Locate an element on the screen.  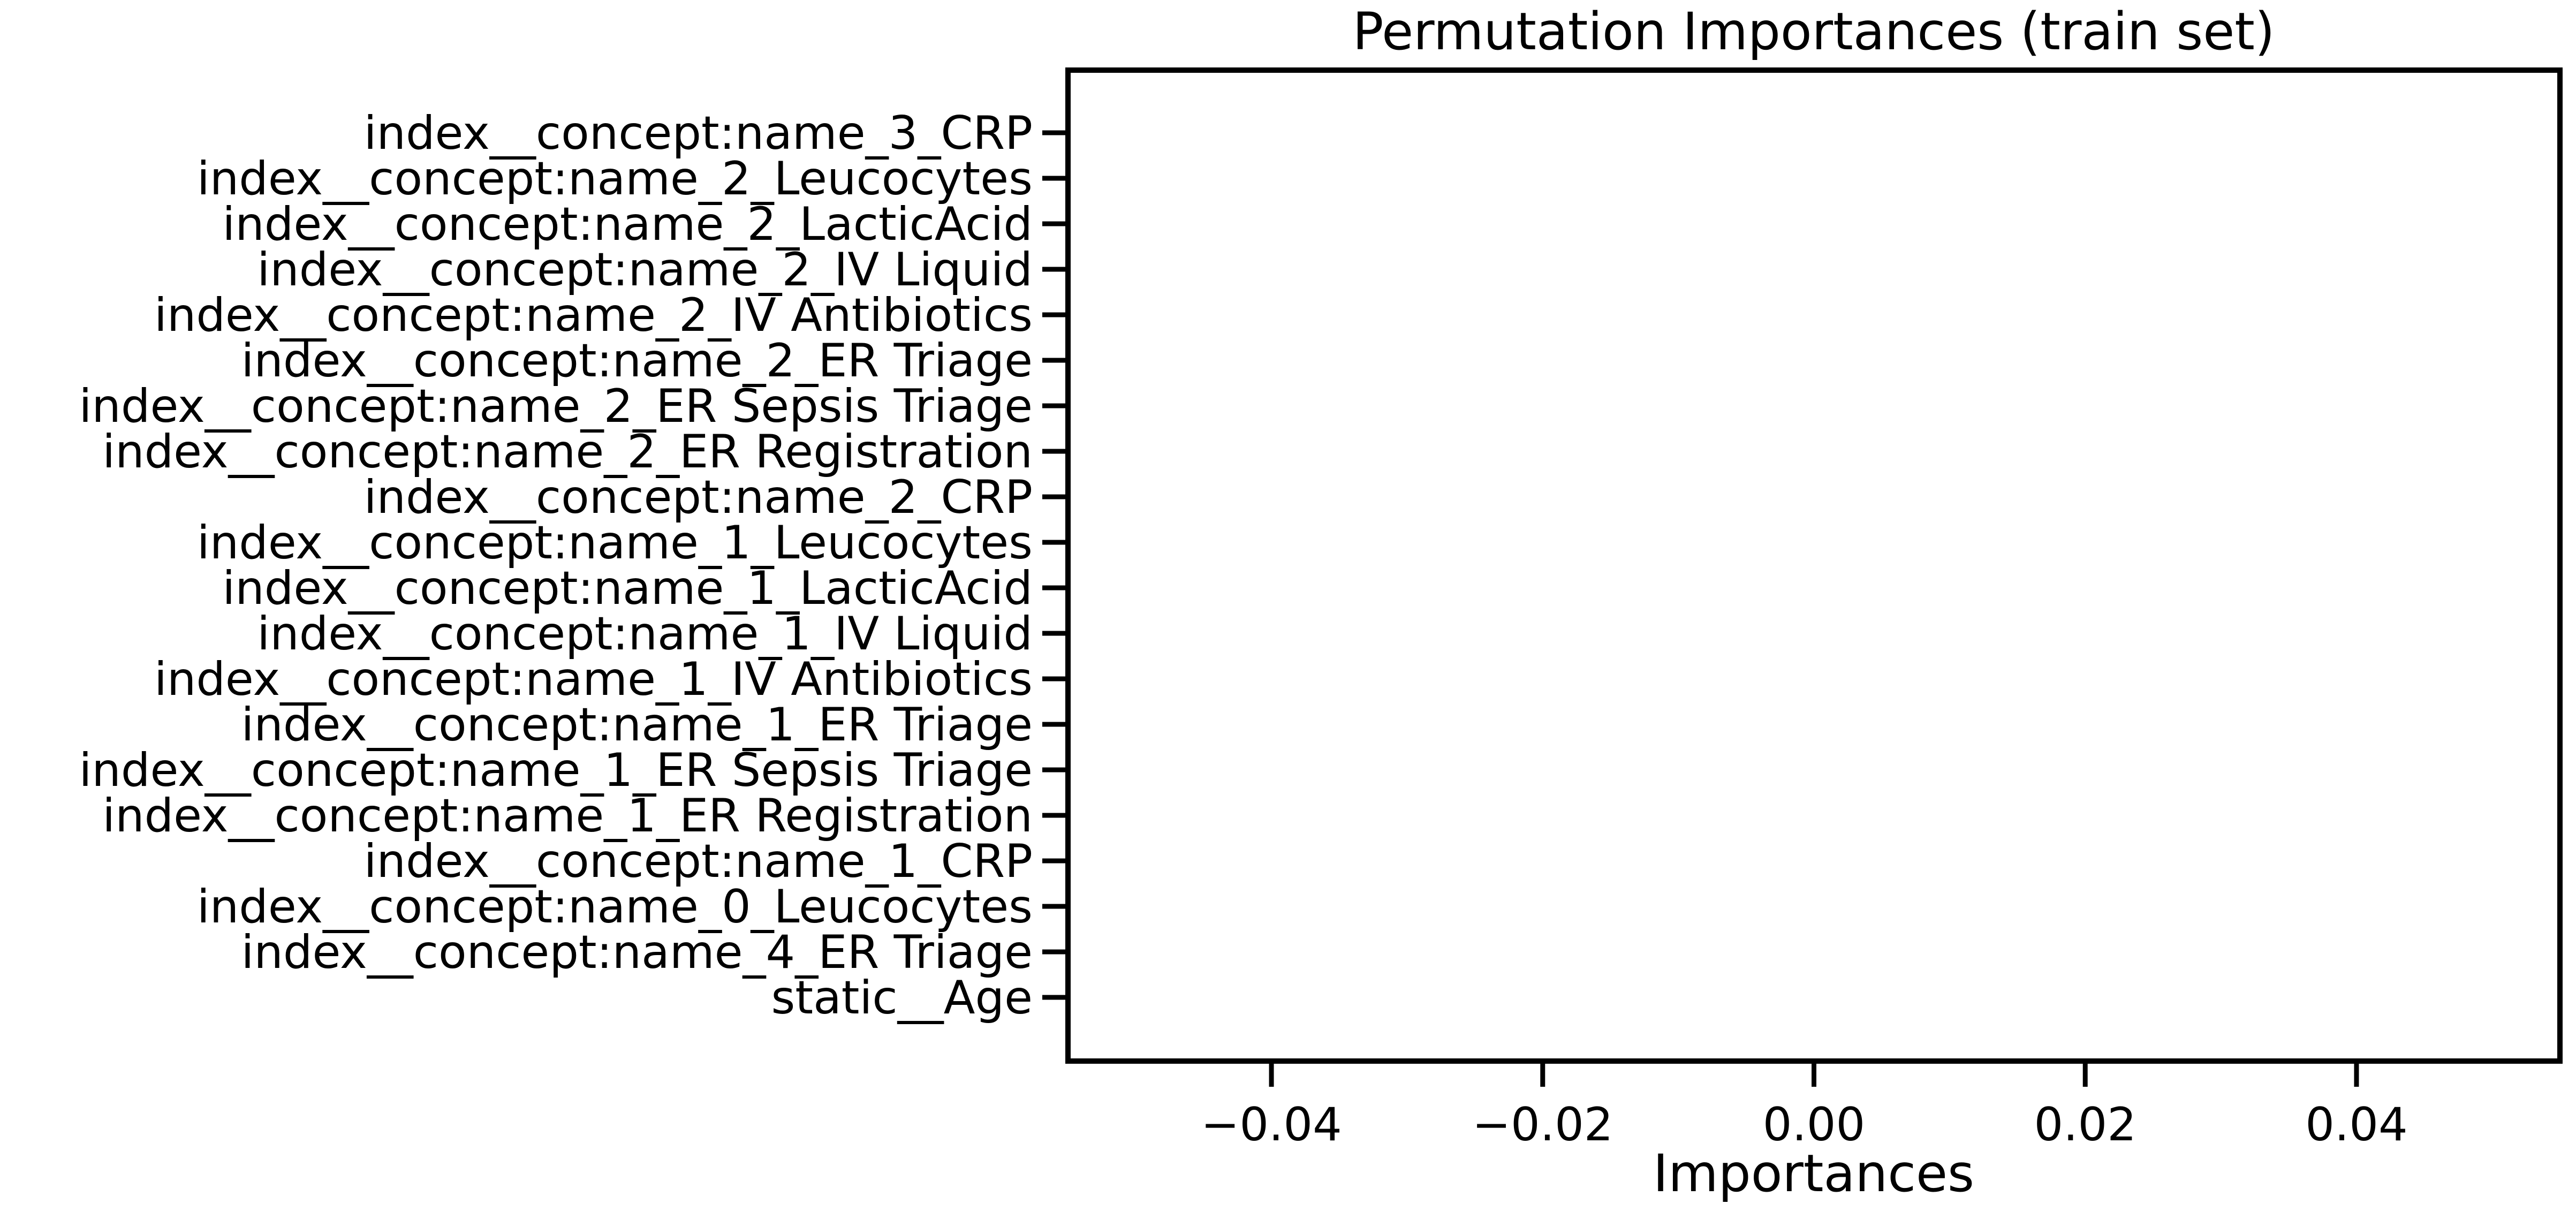
y-tick-label: index__concept:name_2_Leucocytes is located at coordinates (615, 179).